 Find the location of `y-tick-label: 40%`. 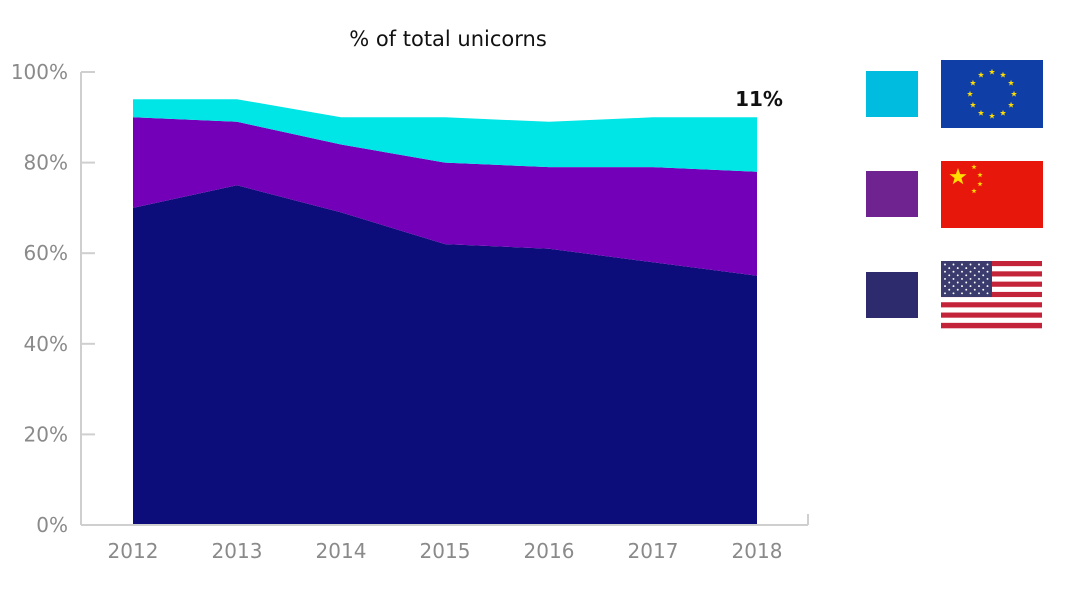

y-tick-label: 40% is located at coordinates (46, 344).